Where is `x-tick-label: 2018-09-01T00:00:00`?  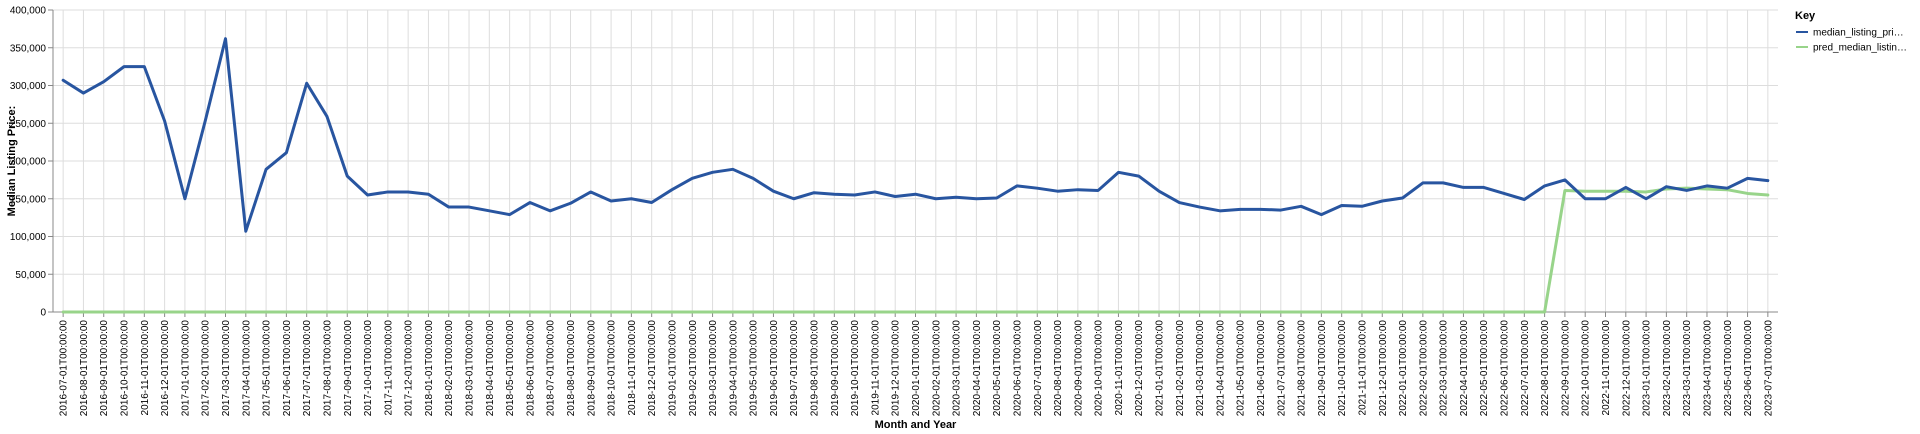
x-tick-label: 2018-09-01T00:00:00 is located at coordinates (591, 368).